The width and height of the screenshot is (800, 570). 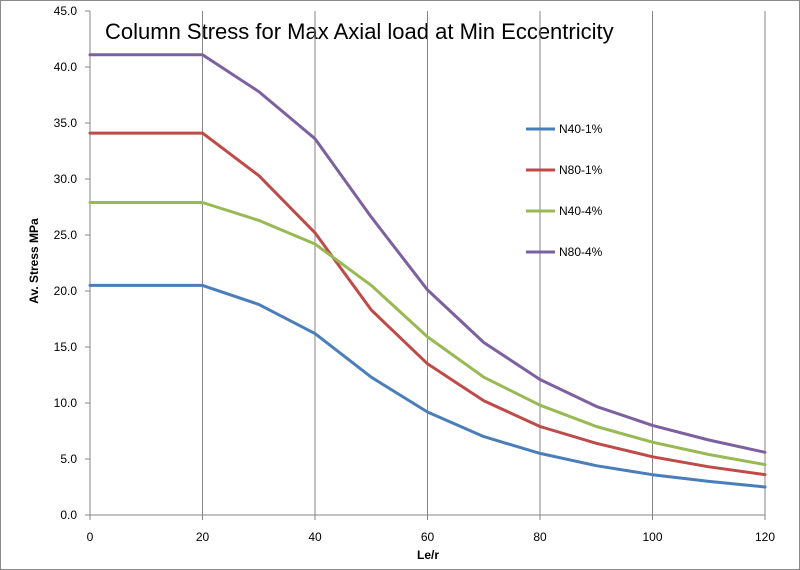 I want to click on y-tick-label: 0.0, so click(x=68, y=515).